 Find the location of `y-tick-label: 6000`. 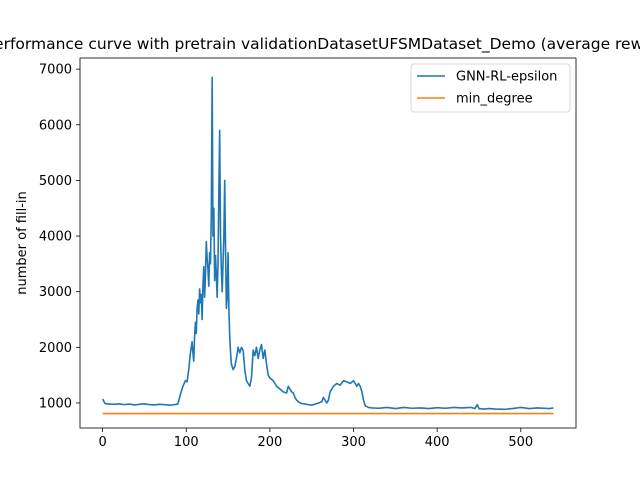

y-tick-label: 6000 is located at coordinates (55, 125).